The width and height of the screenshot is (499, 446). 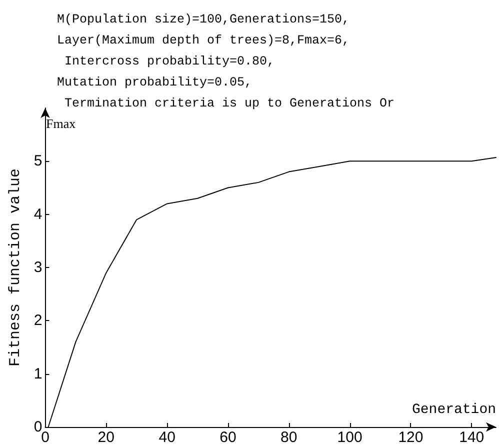 What do you see at coordinates (38, 161) in the screenshot?
I see `y-tick-label: 5` at bounding box center [38, 161].